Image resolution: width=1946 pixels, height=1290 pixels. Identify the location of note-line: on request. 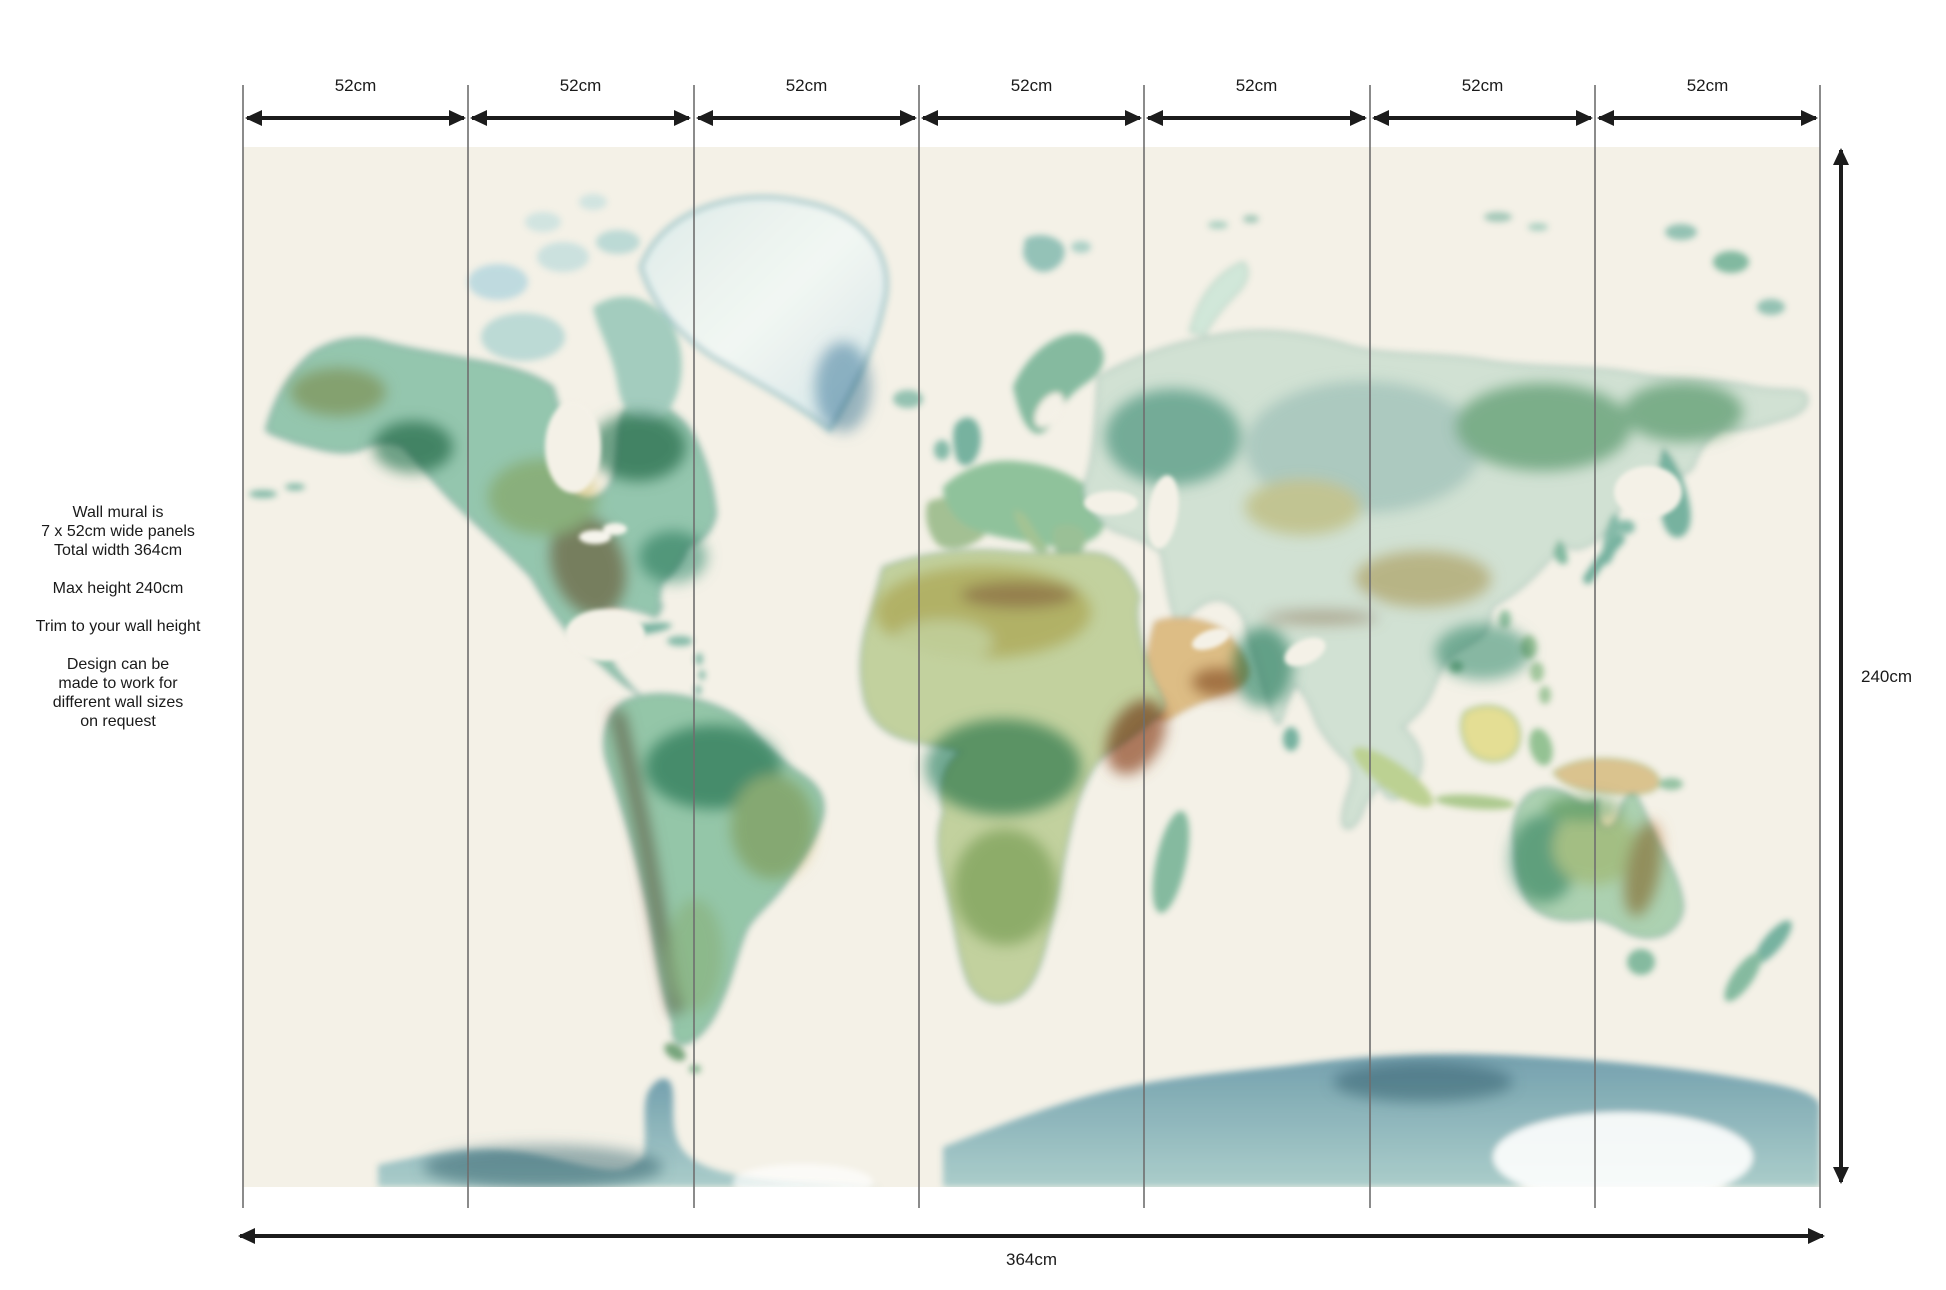
(118, 721).